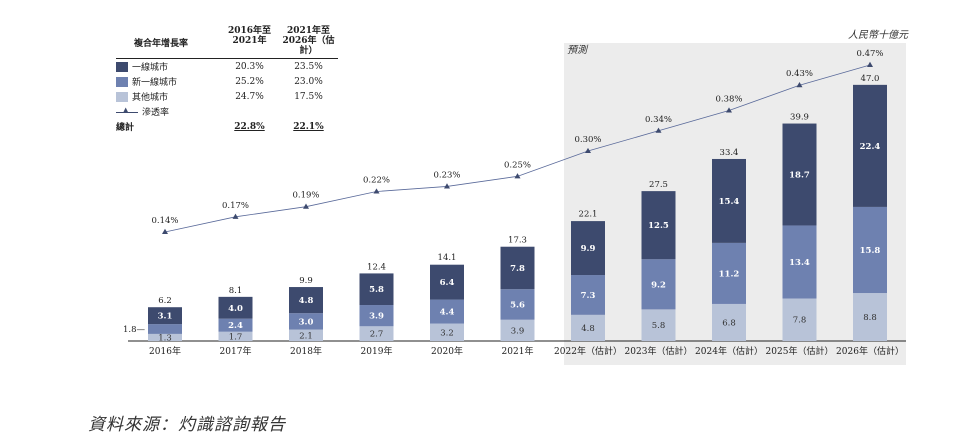 The width and height of the screenshot is (978, 442). I want to click on x-tick-label: 2017年, so click(236, 351).